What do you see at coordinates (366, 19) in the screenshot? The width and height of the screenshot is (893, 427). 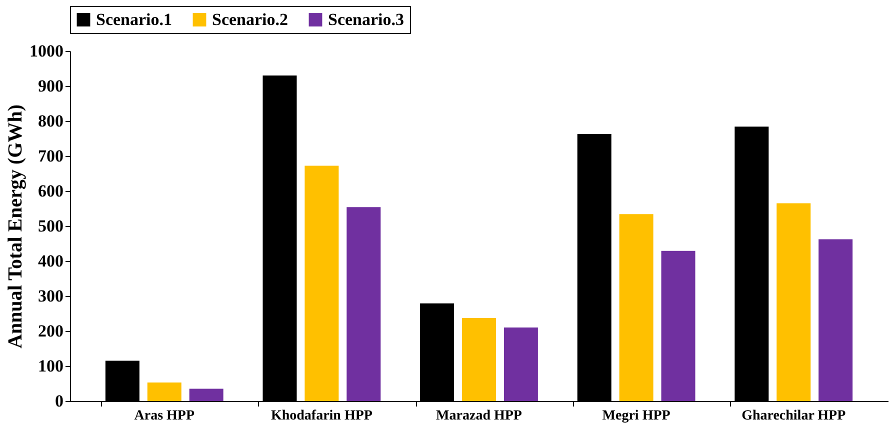 I see `legend-label: Scenario.3` at bounding box center [366, 19].